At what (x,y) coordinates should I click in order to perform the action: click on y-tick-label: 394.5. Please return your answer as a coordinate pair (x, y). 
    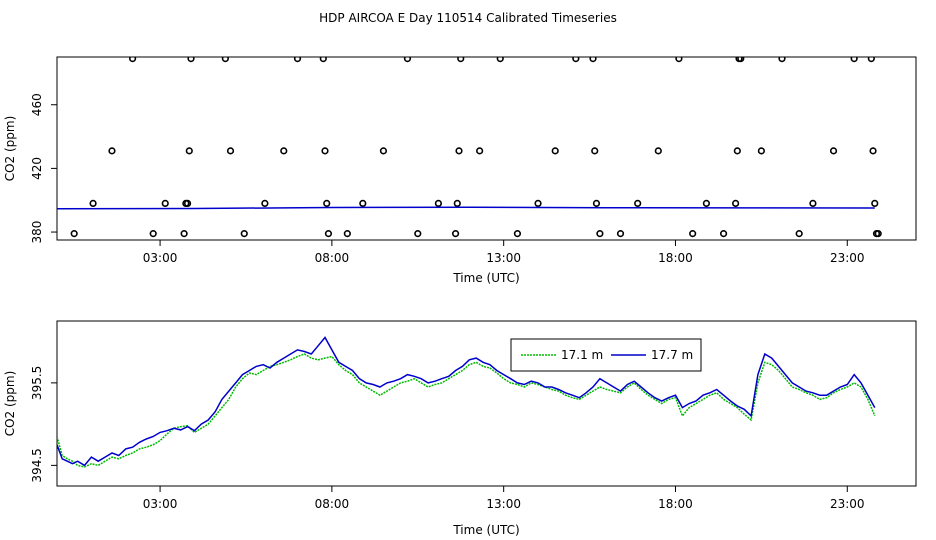
    Looking at the image, I should click on (37, 465).